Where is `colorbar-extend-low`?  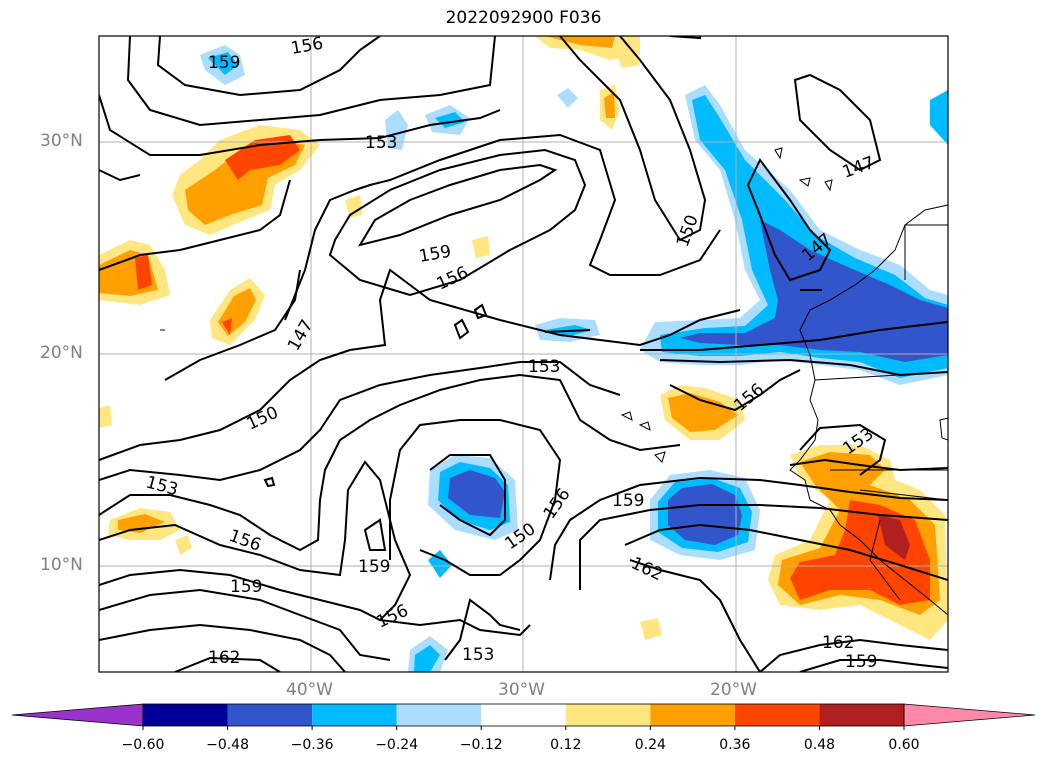
colorbar-extend-low is located at coordinates (77, 715).